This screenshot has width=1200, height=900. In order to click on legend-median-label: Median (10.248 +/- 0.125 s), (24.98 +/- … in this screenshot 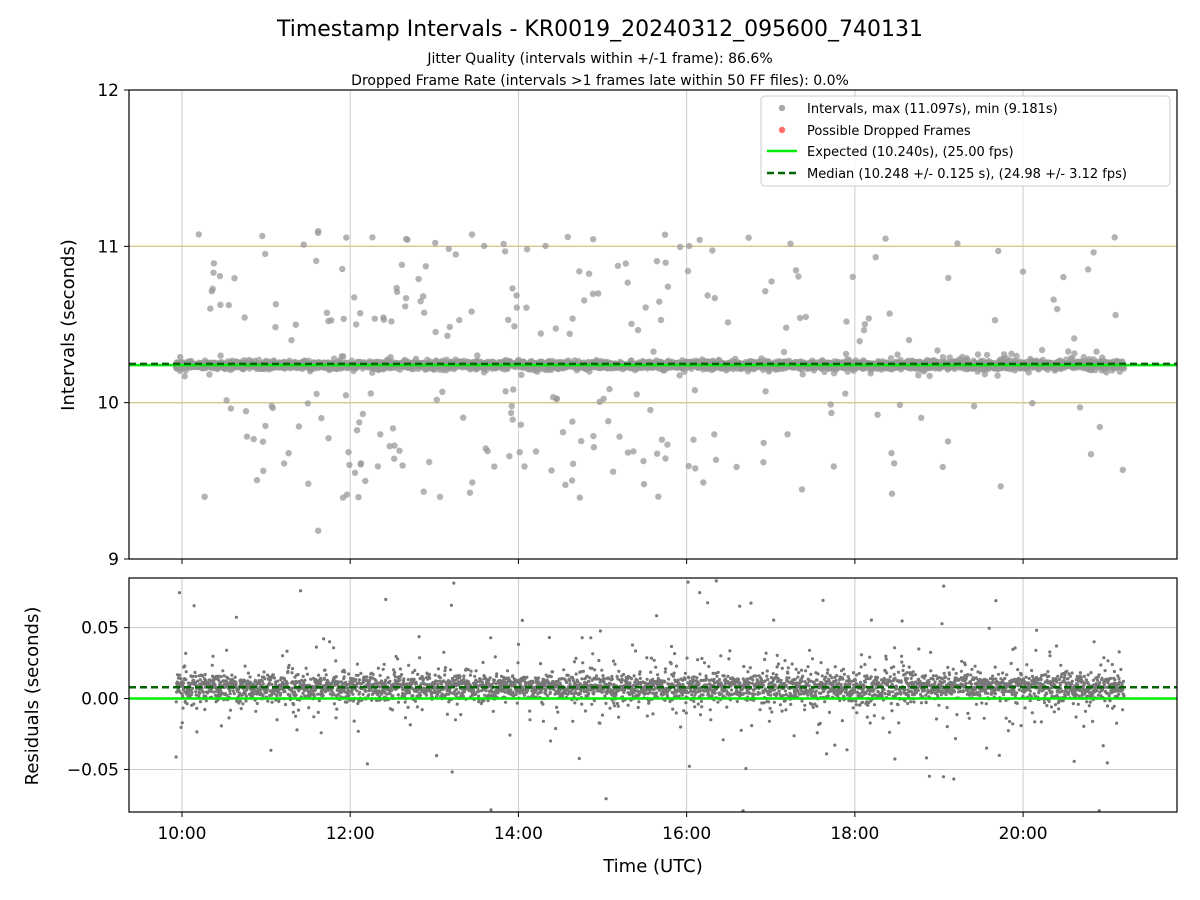, I will do `click(967, 174)`.